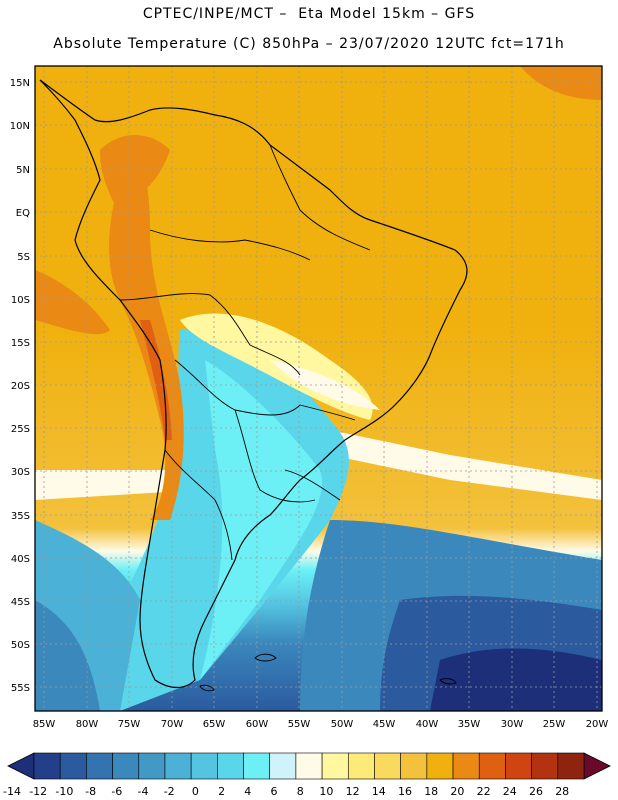 The image size is (618, 800). What do you see at coordinates (384, 724) in the screenshot?
I see `lon-label: 45W` at bounding box center [384, 724].